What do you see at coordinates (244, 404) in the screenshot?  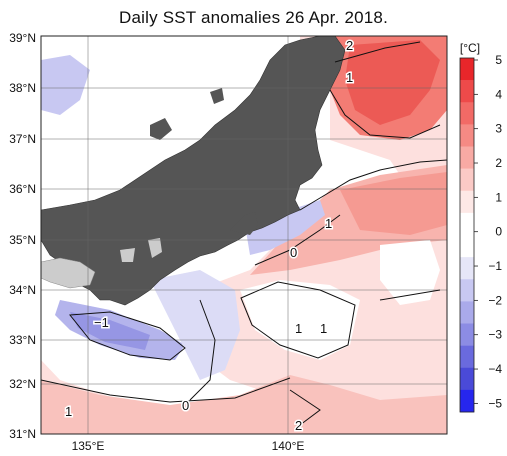 I see `anomaly-zone-warm-south` at bounding box center [244, 404].